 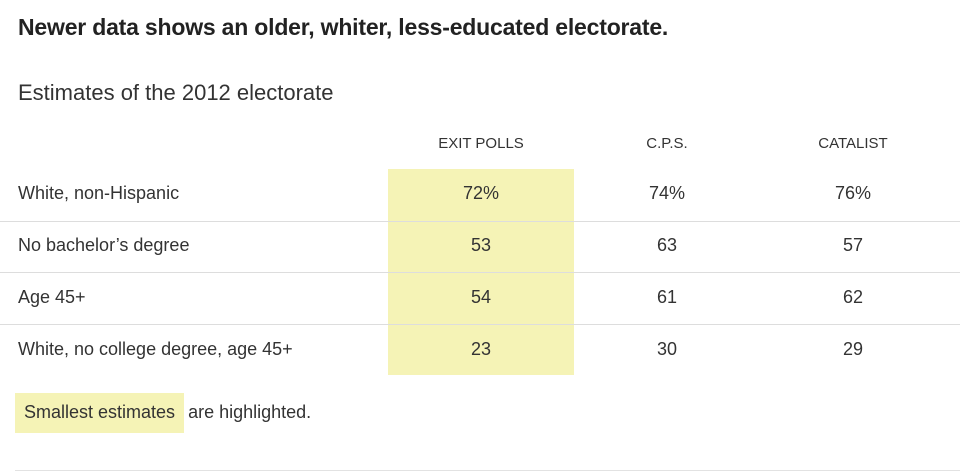 What do you see at coordinates (853, 349) in the screenshot?
I see `cell-catalist: 29` at bounding box center [853, 349].